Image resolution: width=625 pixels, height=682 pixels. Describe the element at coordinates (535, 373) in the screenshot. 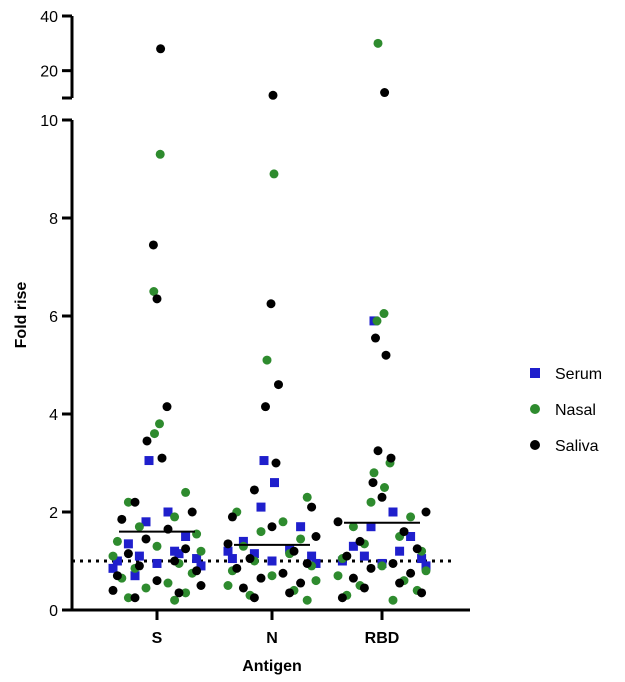

I see `legend-marker-serum` at that location.